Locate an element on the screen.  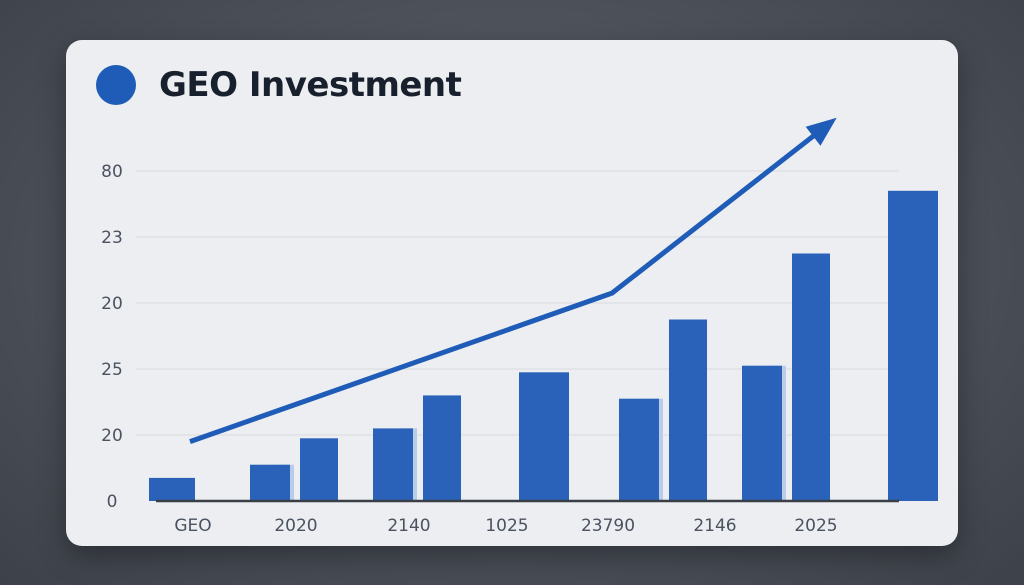
x-tick-label: 2020 is located at coordinates (295, 526).